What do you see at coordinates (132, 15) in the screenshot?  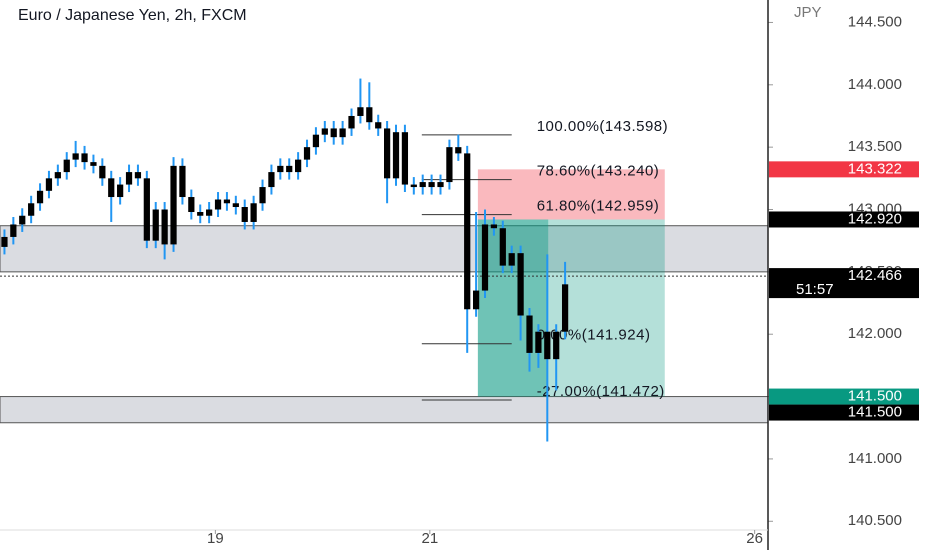 I see `chart-title: Euro / Japanese Yen, 2h, FXCM` at bounding box center [132, 15].